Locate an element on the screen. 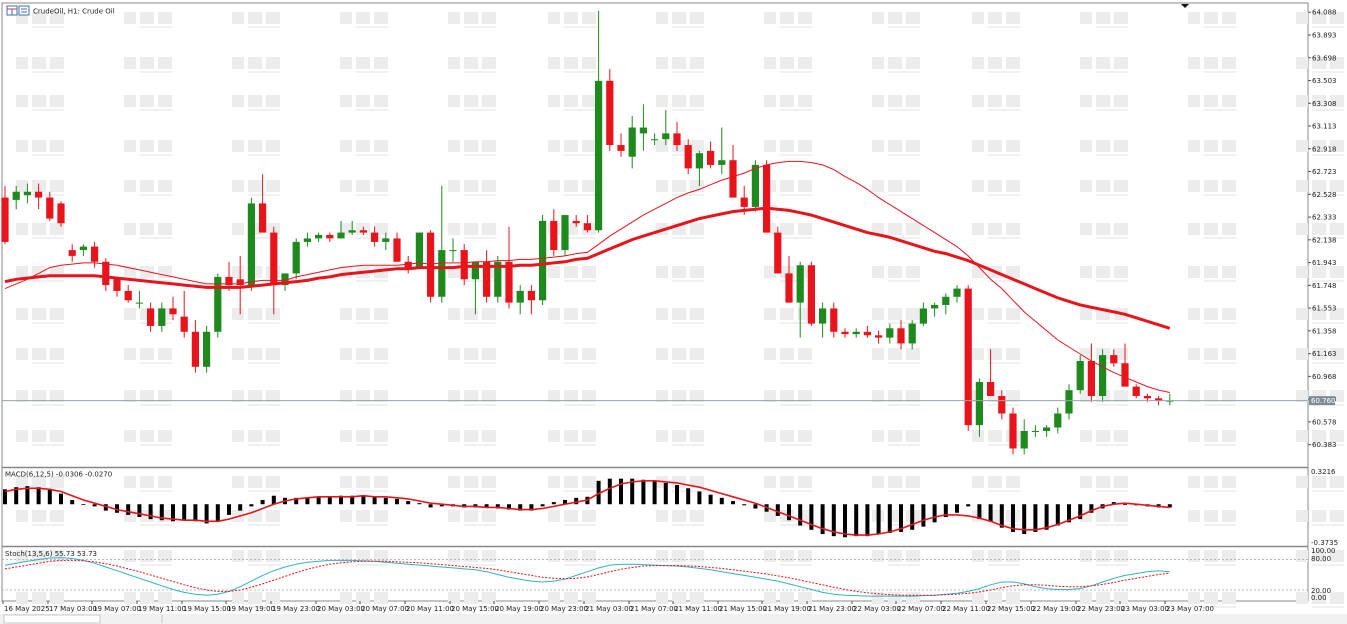  price-tick-label: 62.333 is located at coordinates (1324, 218).